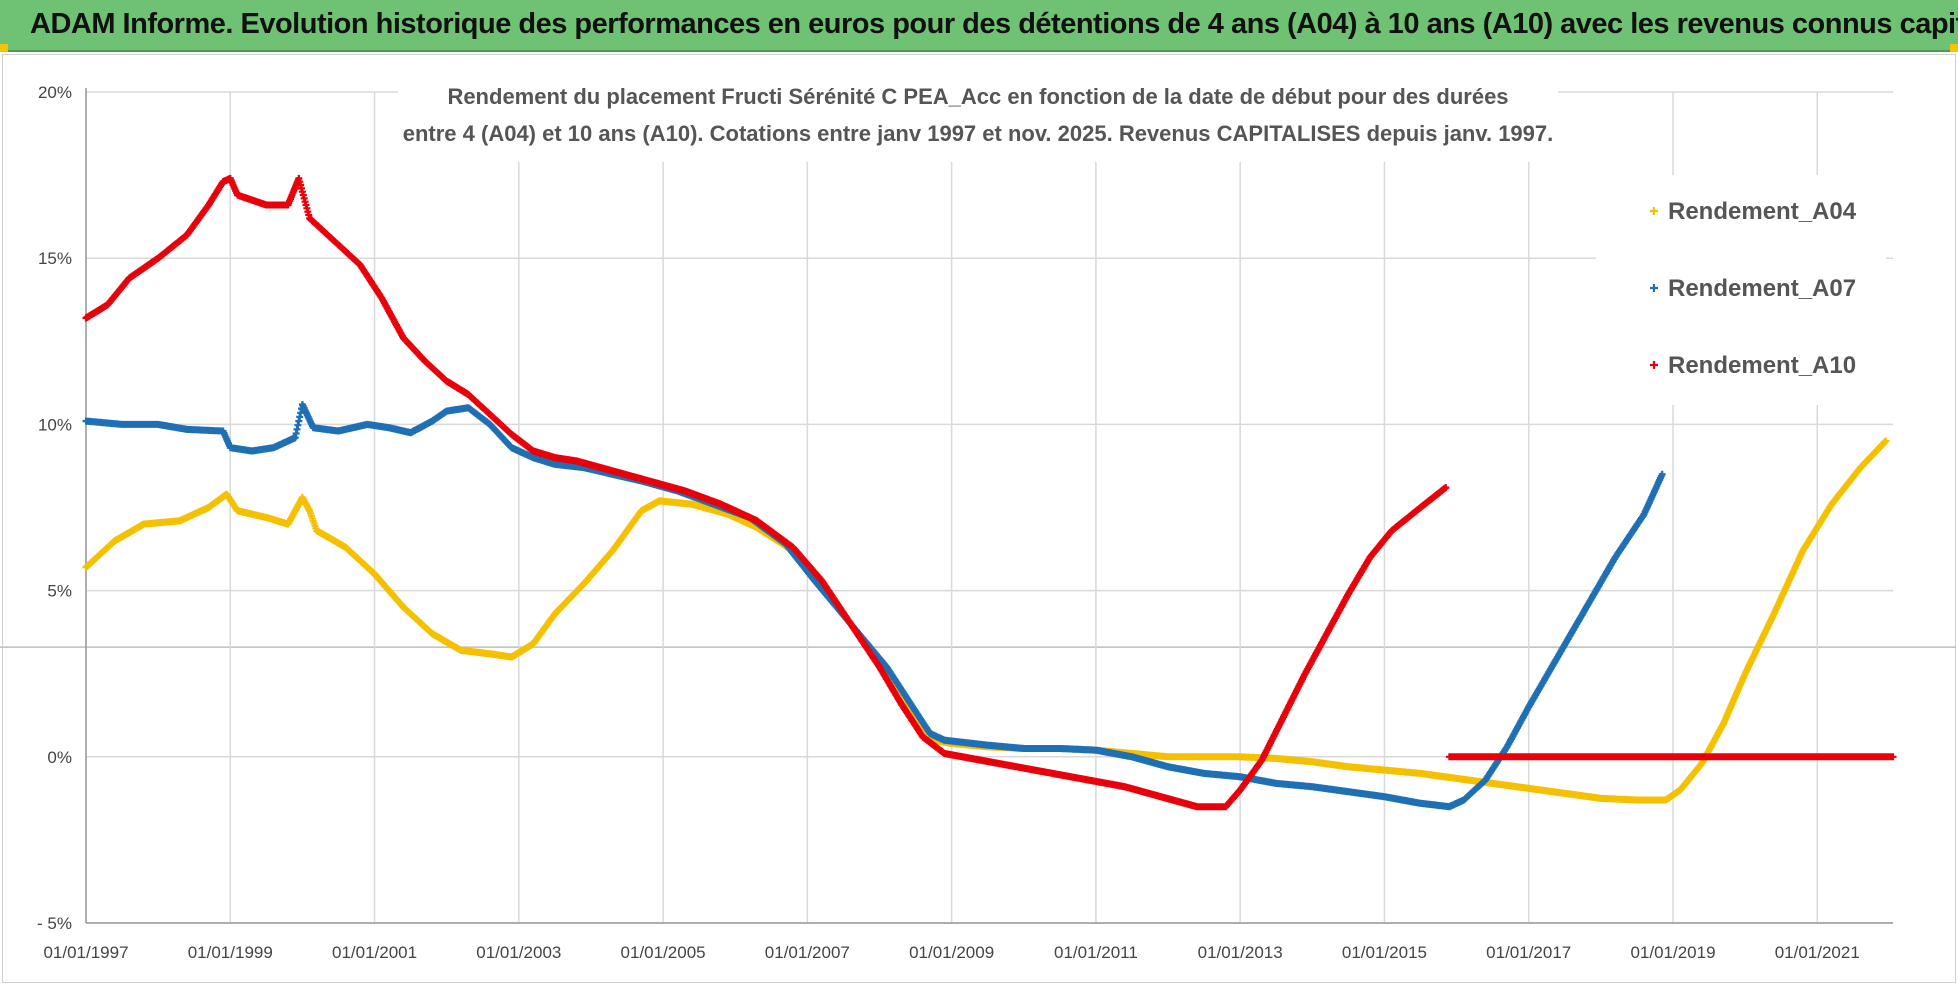 The height and width of the screenshot is (985, 1958). I want to click on x-tick-label: 01/01/2013, so click(1240, 952).